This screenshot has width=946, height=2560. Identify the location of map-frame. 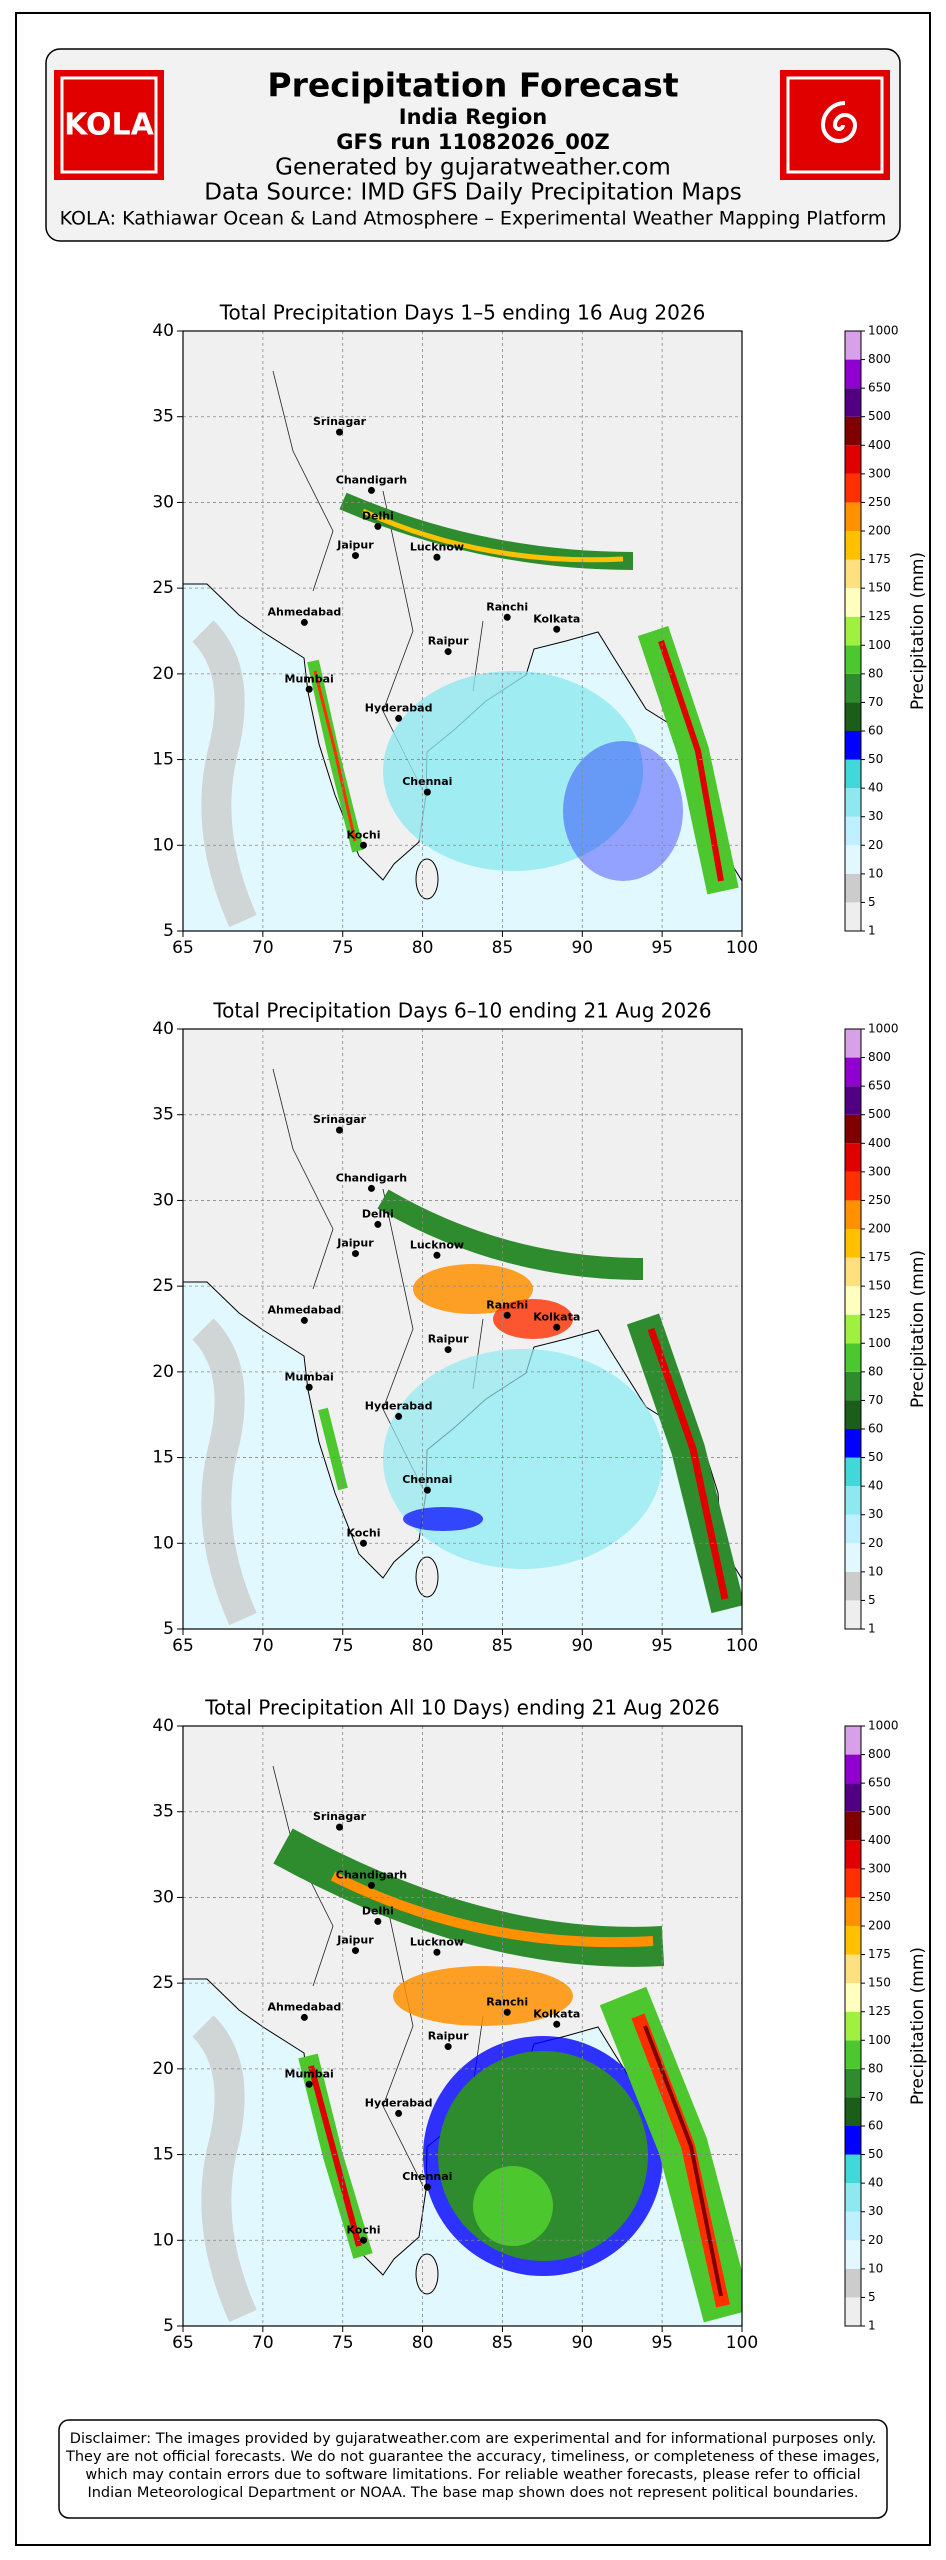
(462, 2026).